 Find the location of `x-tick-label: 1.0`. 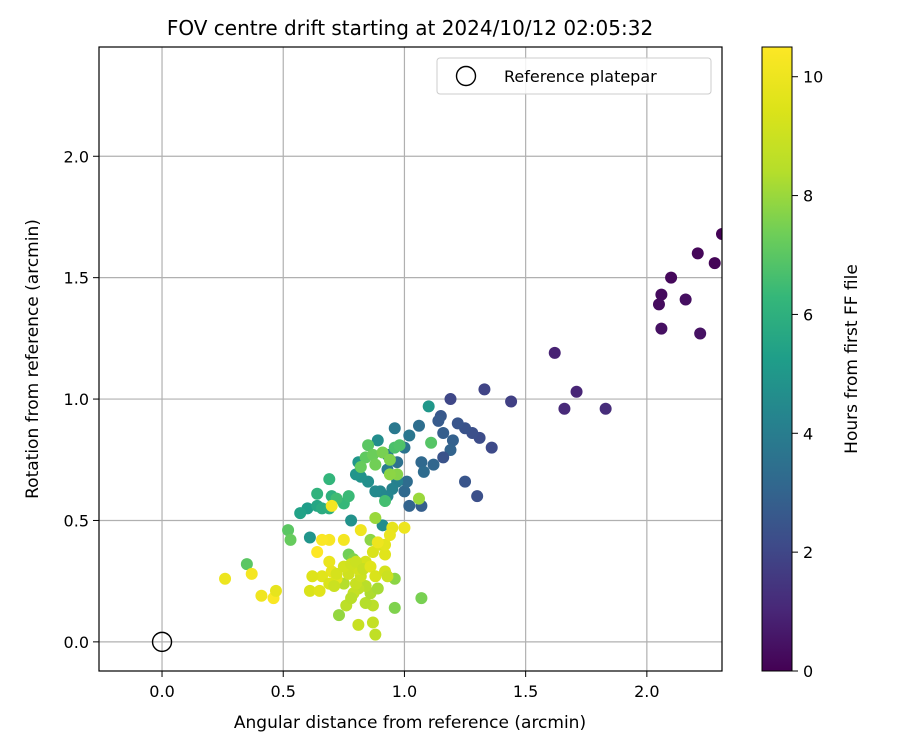

x-tick-label: 1.0 is located at coordinates (404, 691).